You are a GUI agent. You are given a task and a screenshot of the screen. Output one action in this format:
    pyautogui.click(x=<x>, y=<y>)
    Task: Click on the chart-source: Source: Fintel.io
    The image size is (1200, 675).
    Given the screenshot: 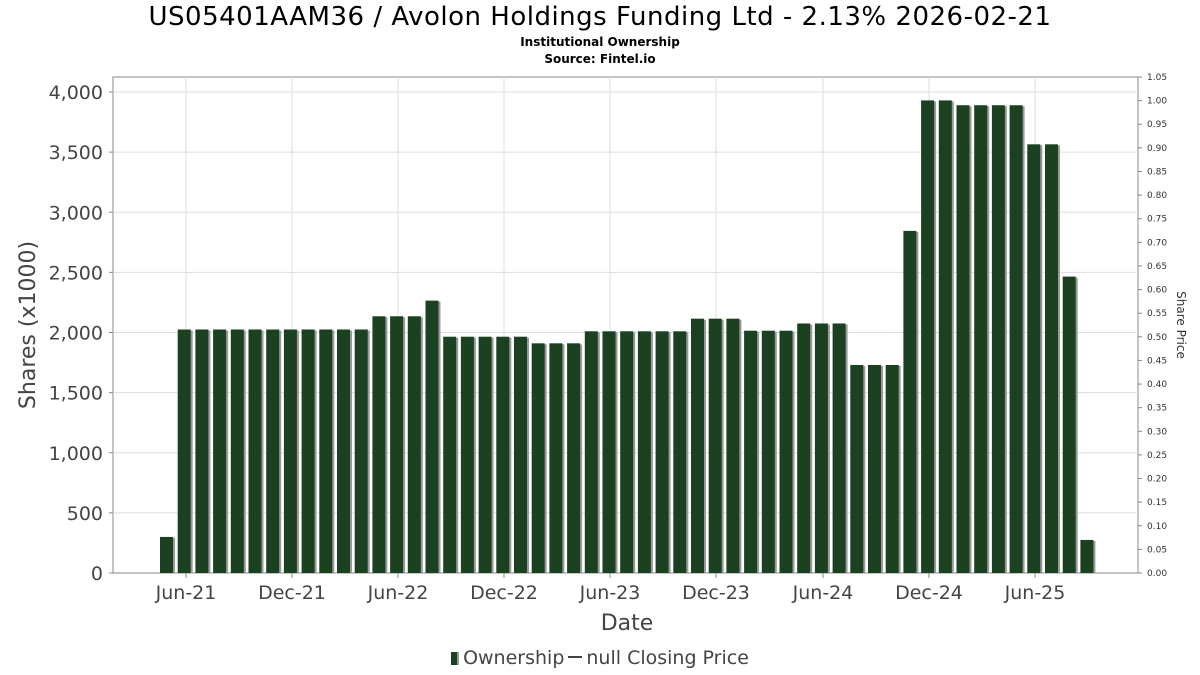 What is the action you would take?
    pyautogui.click(x=600, y=59)
    